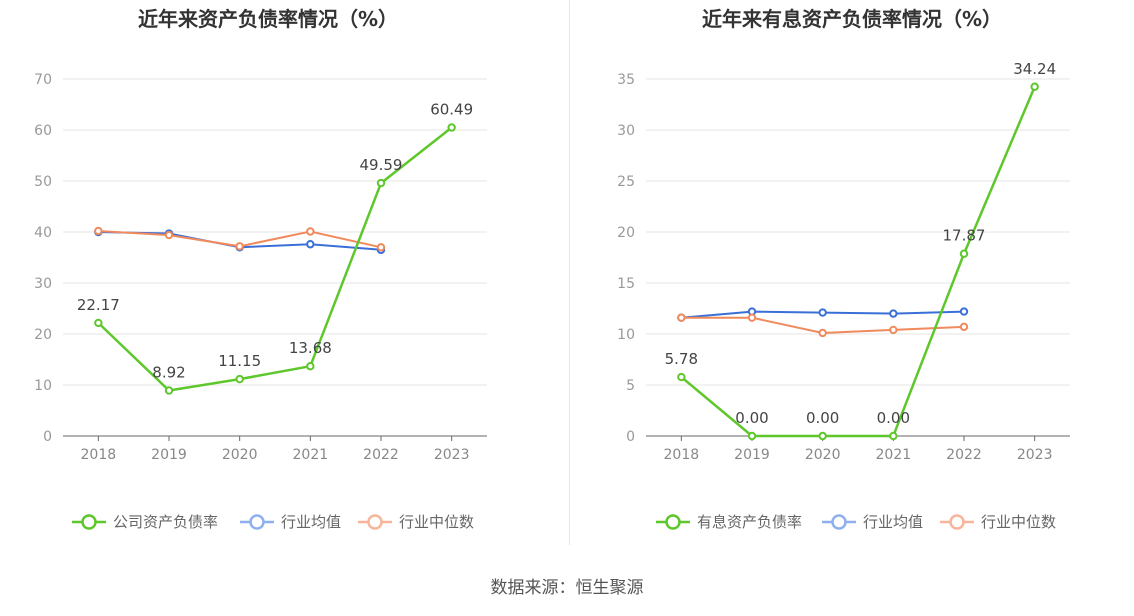 The image size is (1134, 616). Describe the element at coordinates (165, 522) in the screenshot. I see `legend-label: 公司资产负债率` at that location.